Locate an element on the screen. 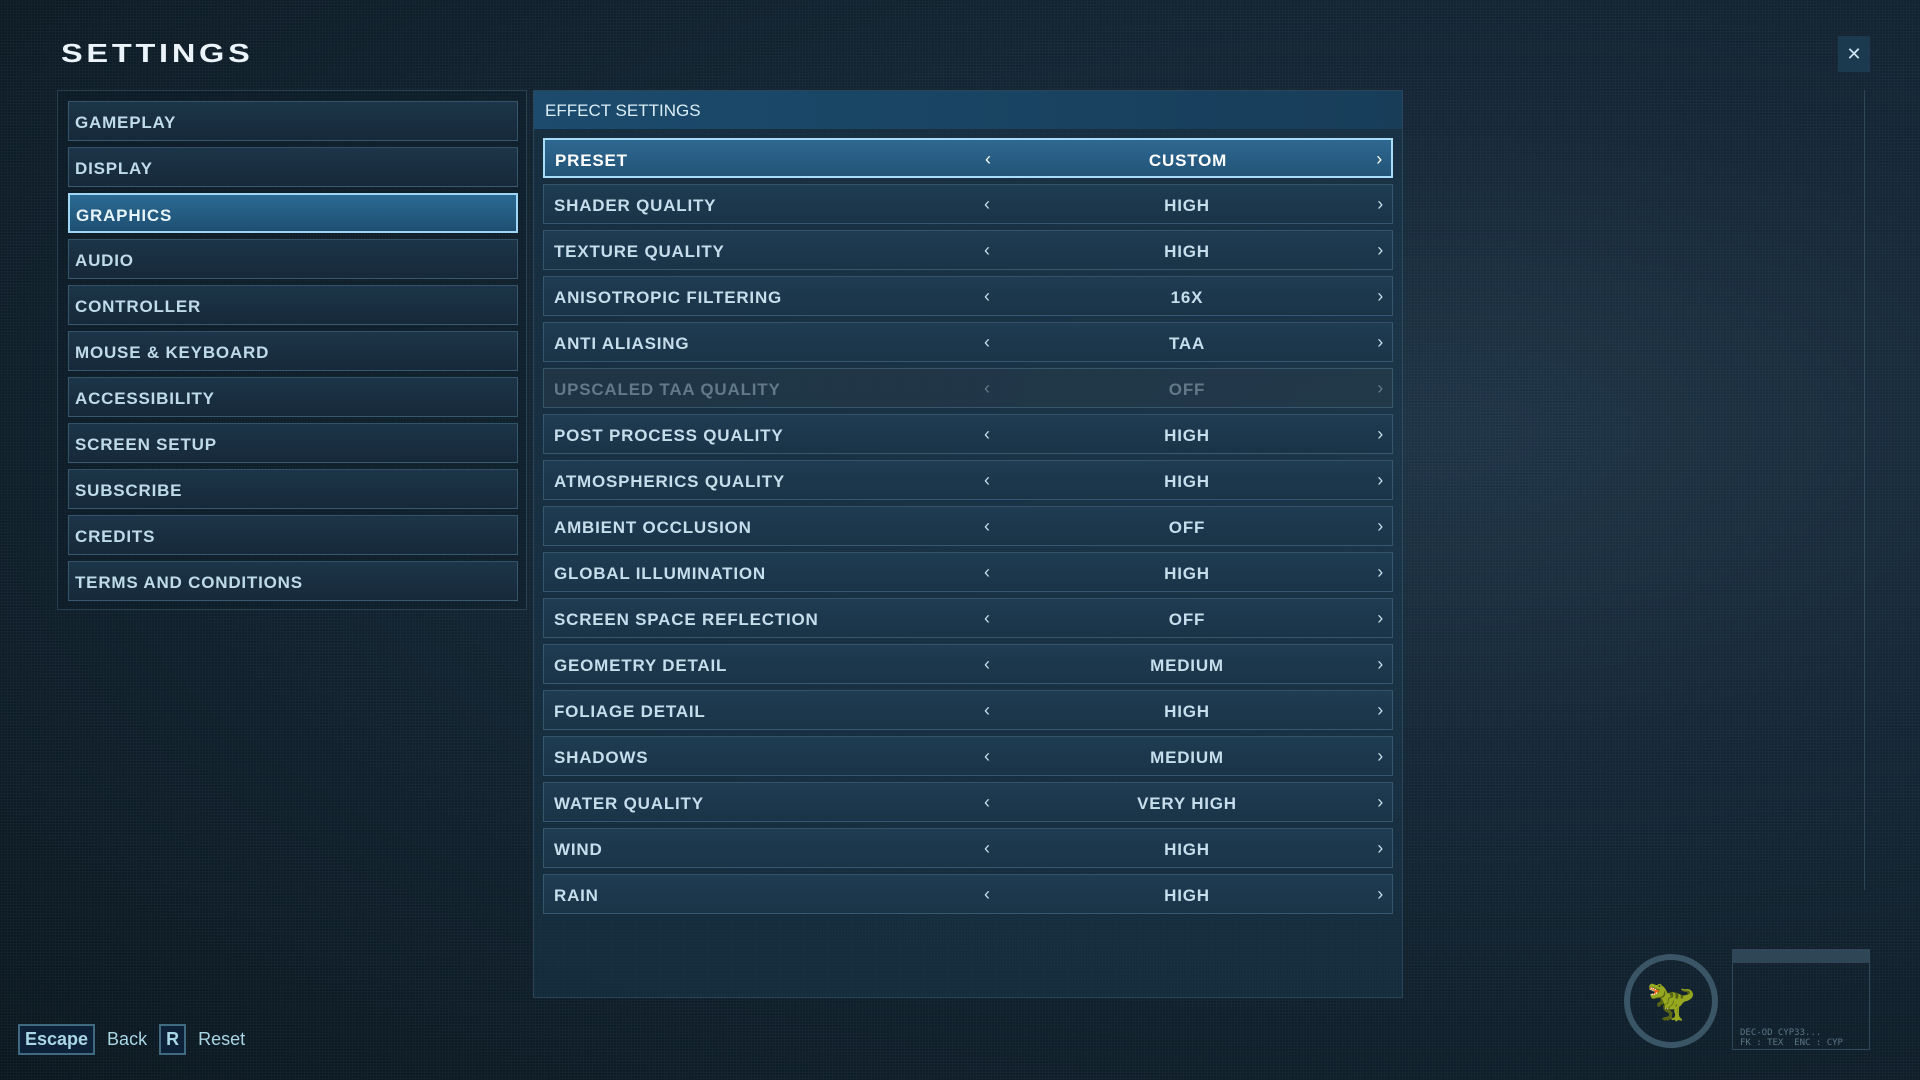 The width and height of the screenshot is (1920, 1080). nav-item-audio: AUDIO is located at coordinates (293, 259).